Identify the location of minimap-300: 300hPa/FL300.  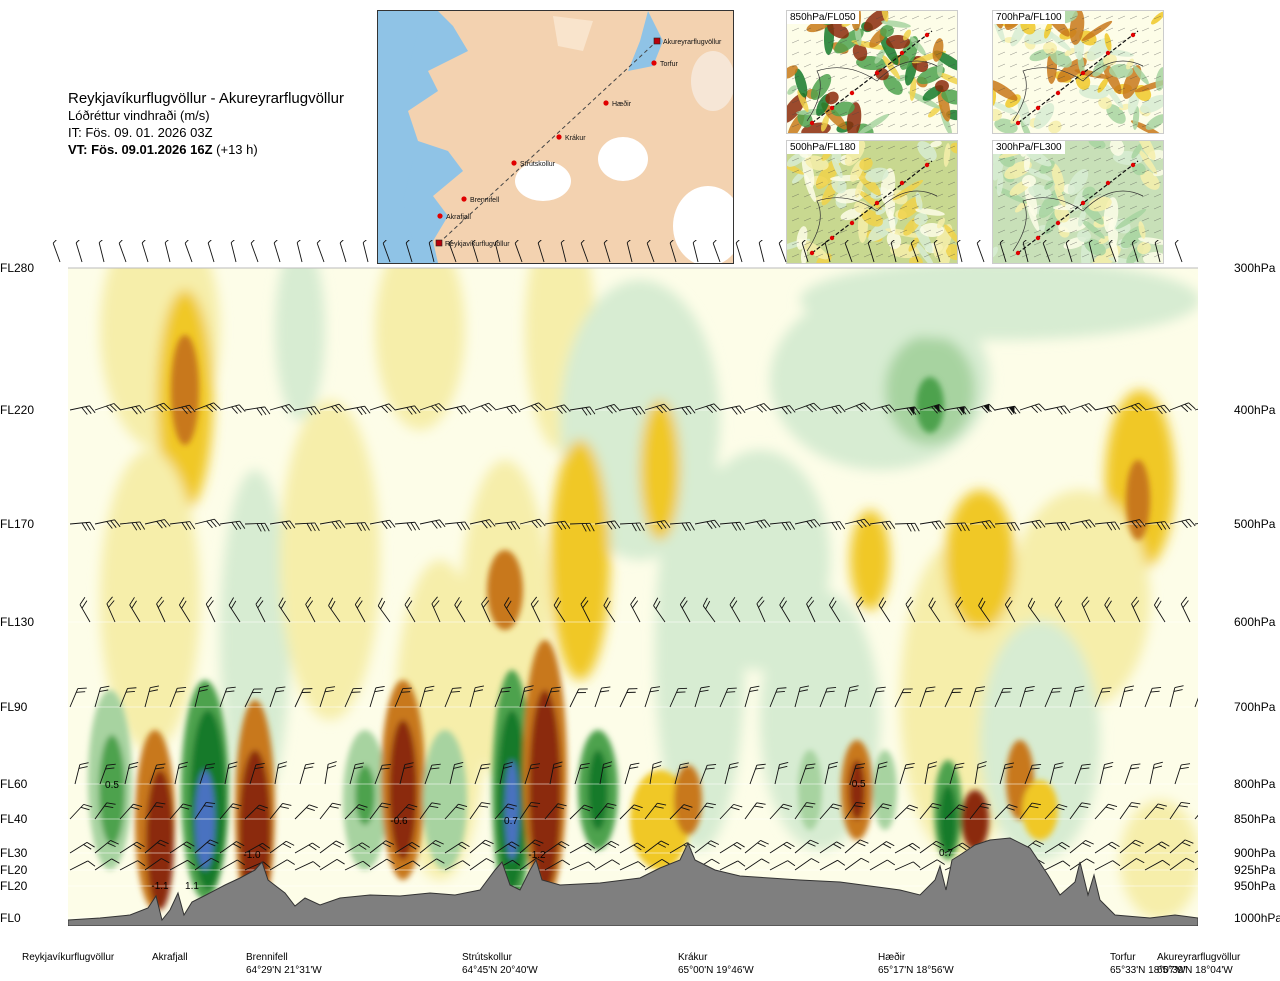
(1078, 202).